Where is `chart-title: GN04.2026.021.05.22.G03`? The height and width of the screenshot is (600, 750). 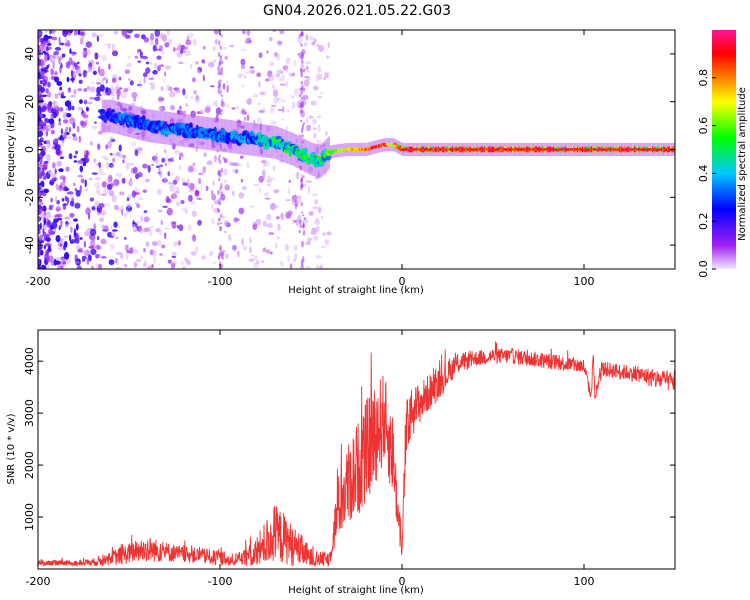
chart-title: GN04.2026.021.05.22.G03 is located at coordinates (357, 11).